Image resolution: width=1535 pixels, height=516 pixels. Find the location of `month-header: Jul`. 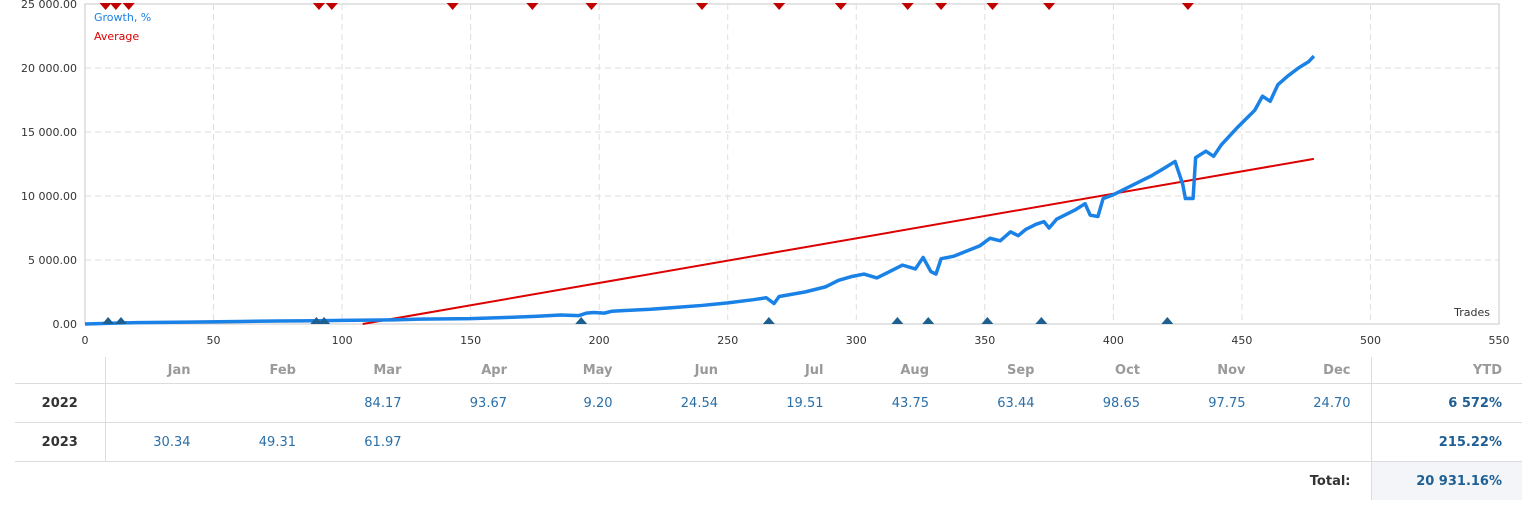

month-header: Jul is located at coordinates (791, 370).